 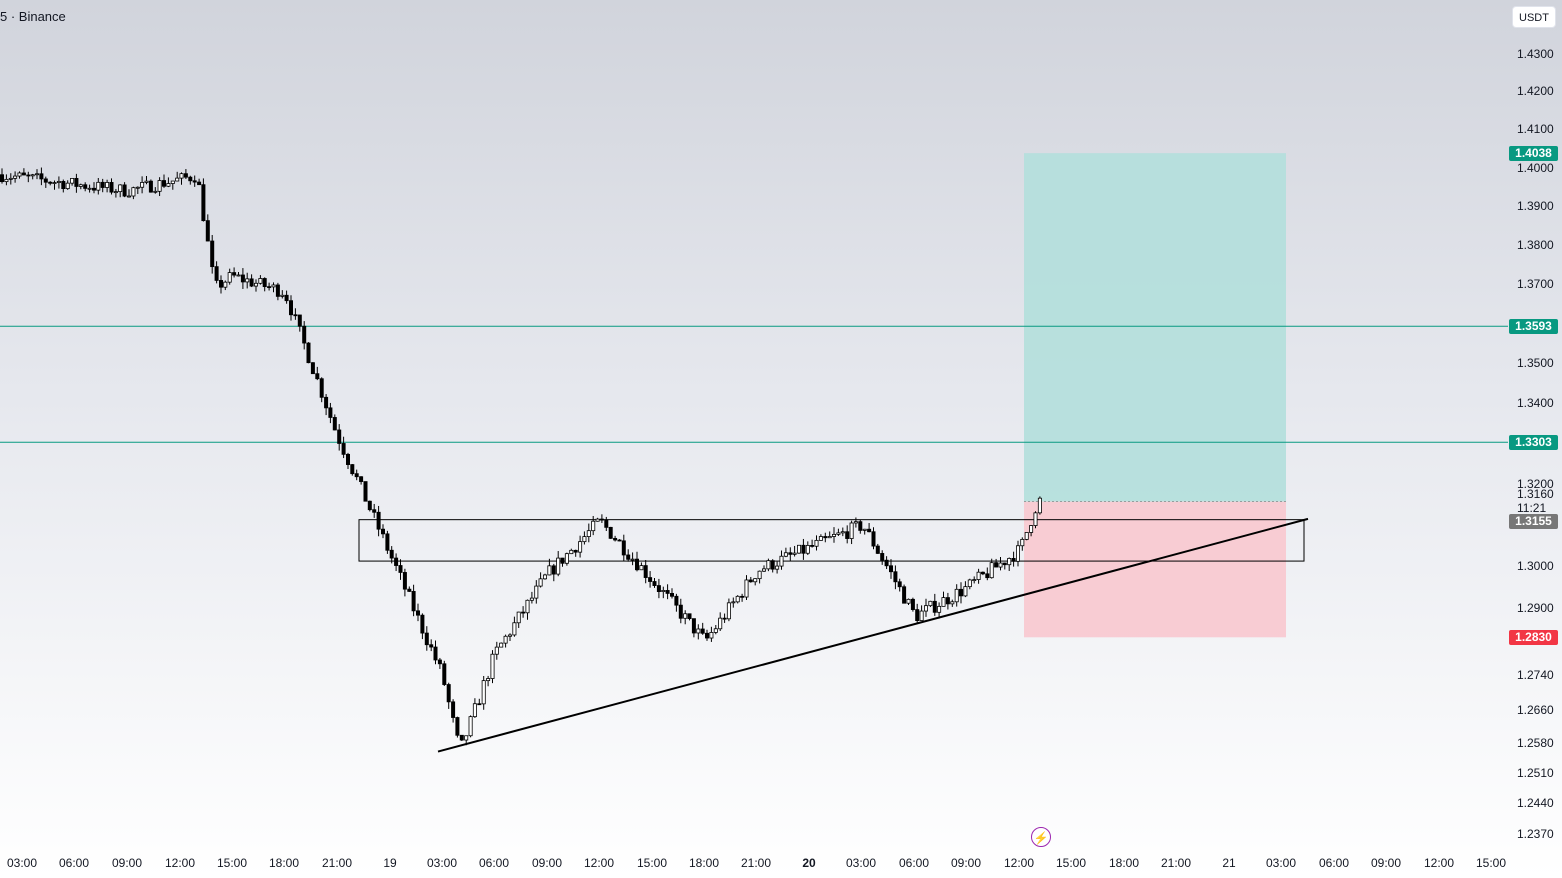 What do you see at coordinates (1535, 675) in the screenshot?
I see `price-tick-label: 1.2740` at bounding box center [1535, 675].